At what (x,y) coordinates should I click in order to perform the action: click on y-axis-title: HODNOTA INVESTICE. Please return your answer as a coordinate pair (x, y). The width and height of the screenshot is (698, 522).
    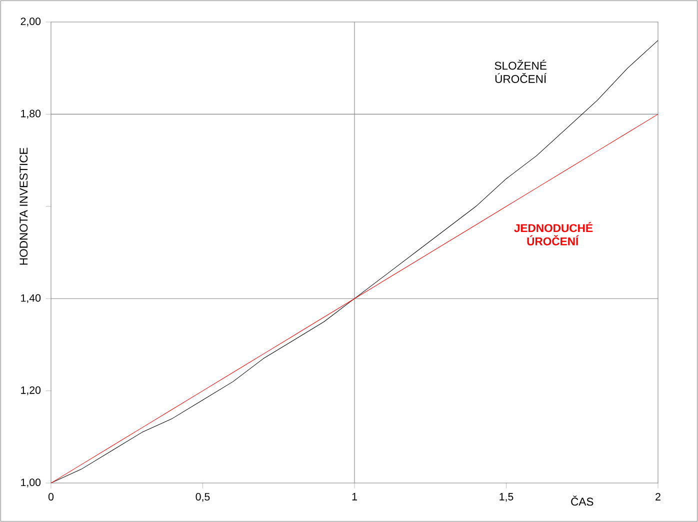
    Looking at the image, I should click on (24, 206).